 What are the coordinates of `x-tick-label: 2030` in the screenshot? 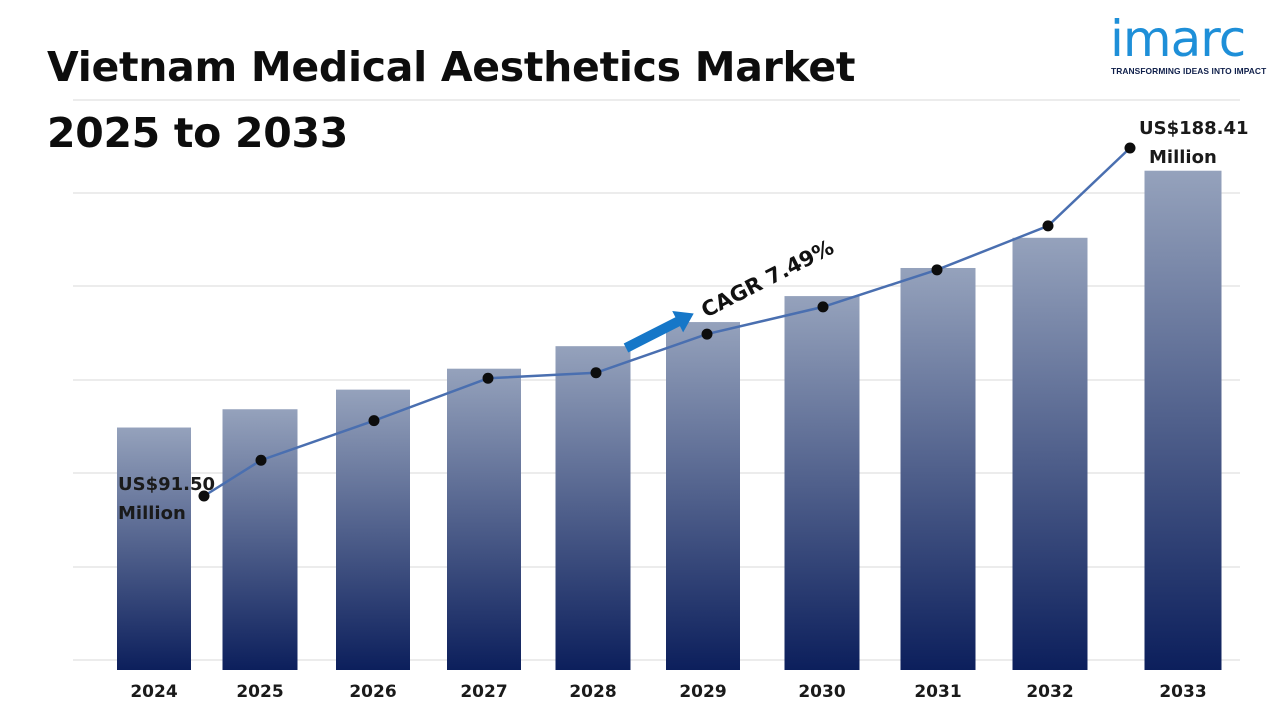 It's located at (821, 692).